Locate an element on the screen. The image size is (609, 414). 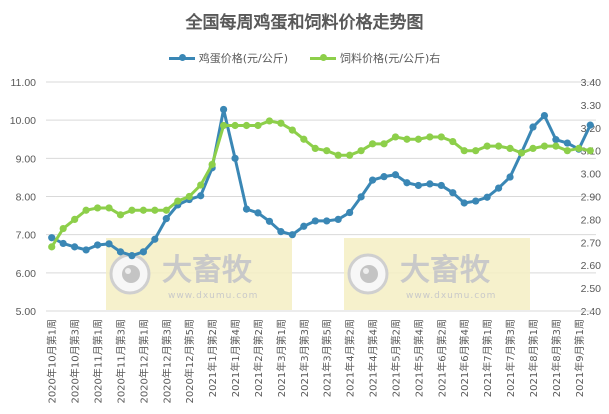
right-axis-tick: 3.30 is located at coordinates (591, 106).